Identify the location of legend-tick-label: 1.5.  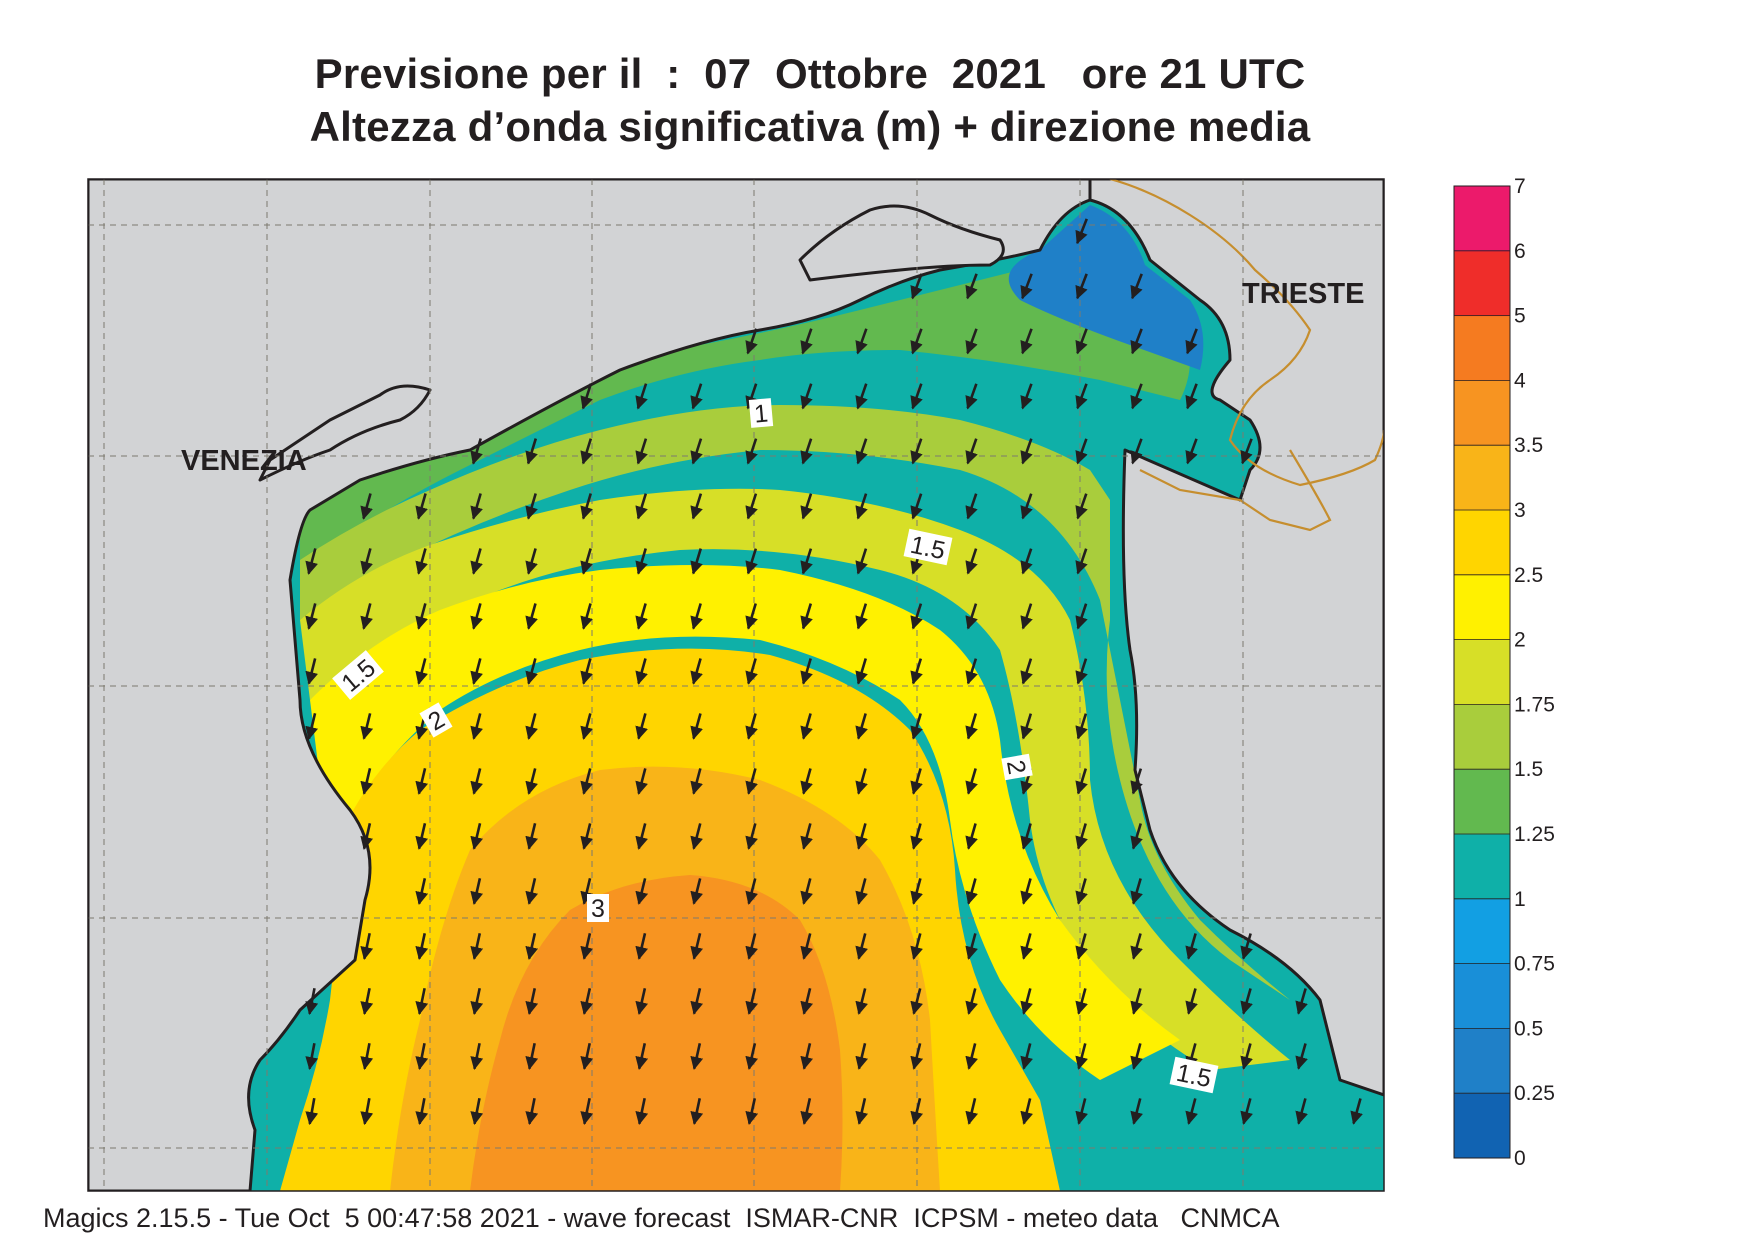
(1528, 769).